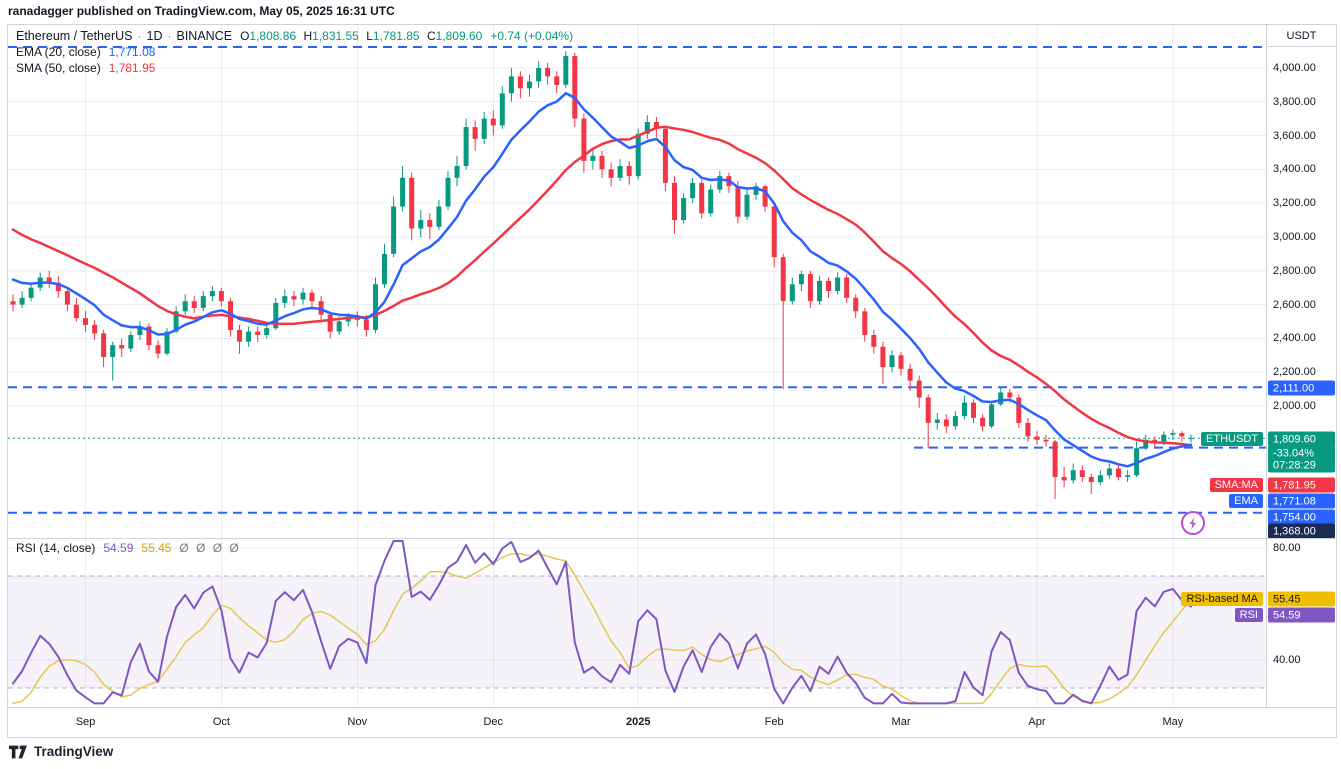 The image size is (1341, 769). Describe the element at coordinates (56, 548) in the screenshot. I see `rsi-indicator-title: RSI (14, close)` at that location.